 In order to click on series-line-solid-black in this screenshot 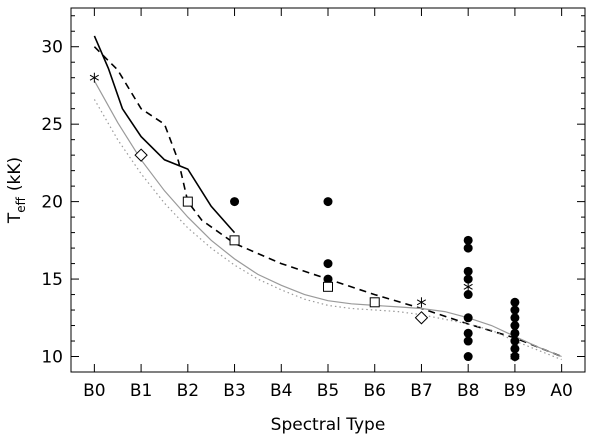, I will do `click(164, 134)`.